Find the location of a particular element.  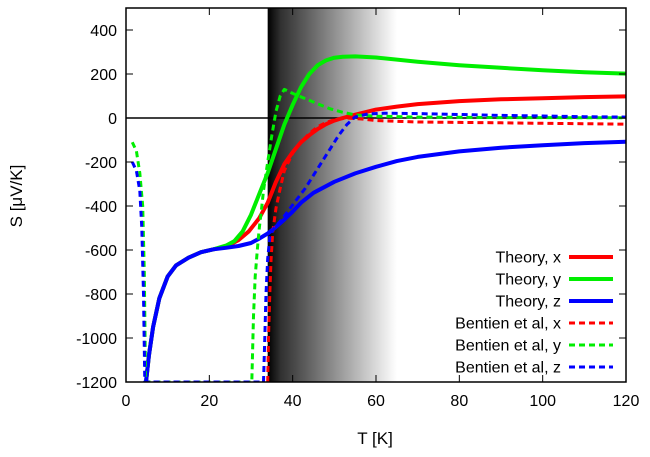

x-axis-label: T [K] is located at coordinates (375, 438).